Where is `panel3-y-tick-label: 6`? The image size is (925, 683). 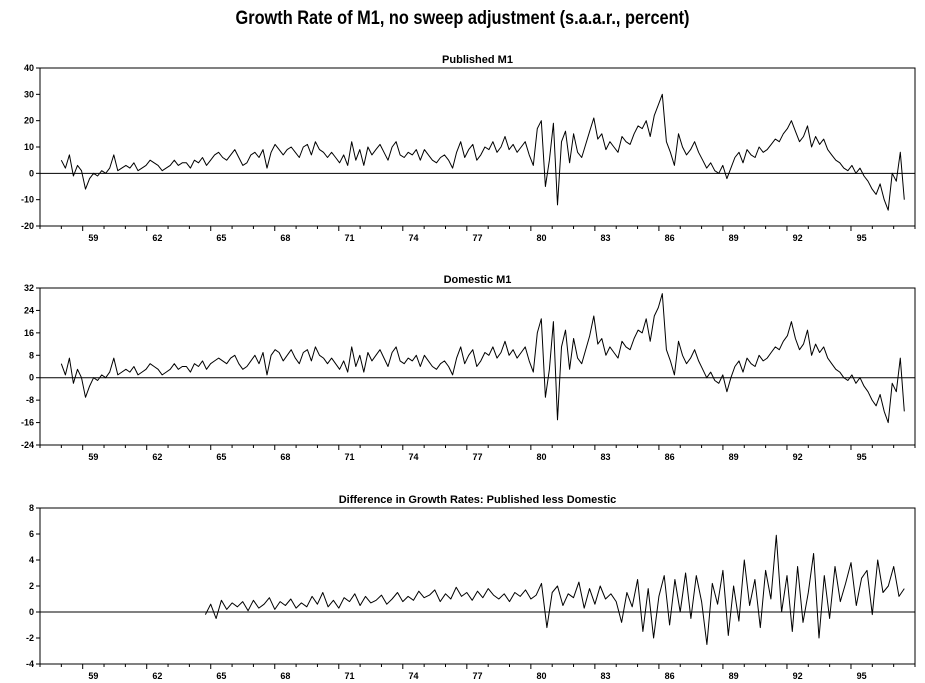
panel3-y-tick-label: 6 is located at coordinates (31, 534).